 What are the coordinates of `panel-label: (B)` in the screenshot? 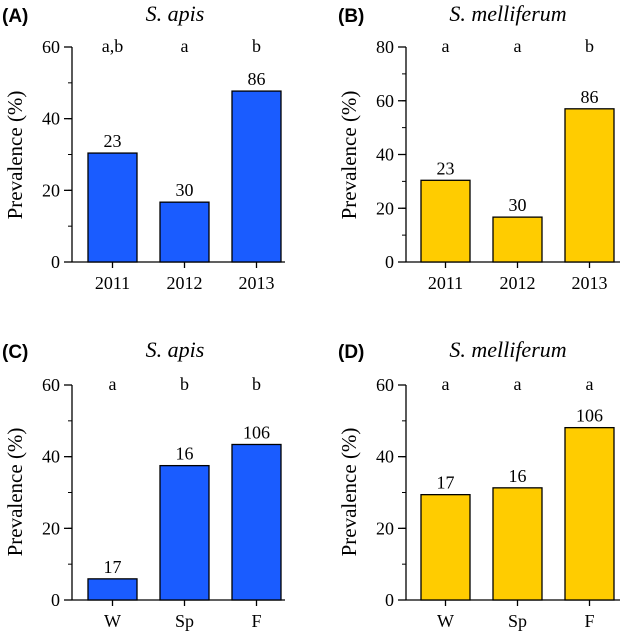 It's located at (351, 16).